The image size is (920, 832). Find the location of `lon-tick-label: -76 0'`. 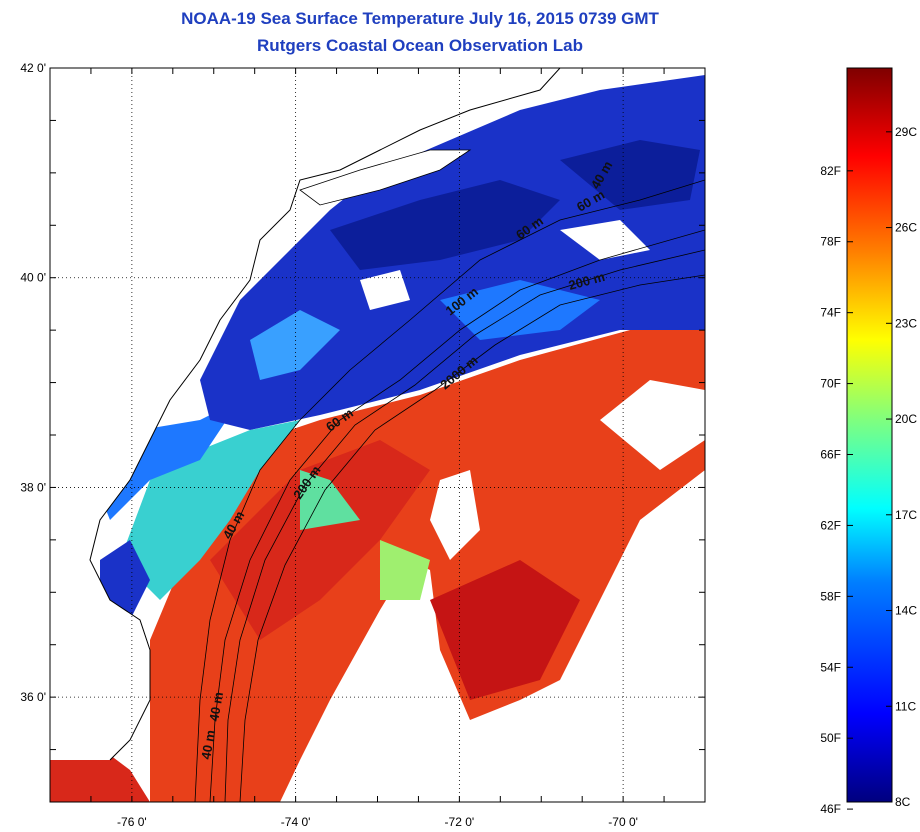

lon-tick-label: -76 0' is located at coordinates (132, 822).